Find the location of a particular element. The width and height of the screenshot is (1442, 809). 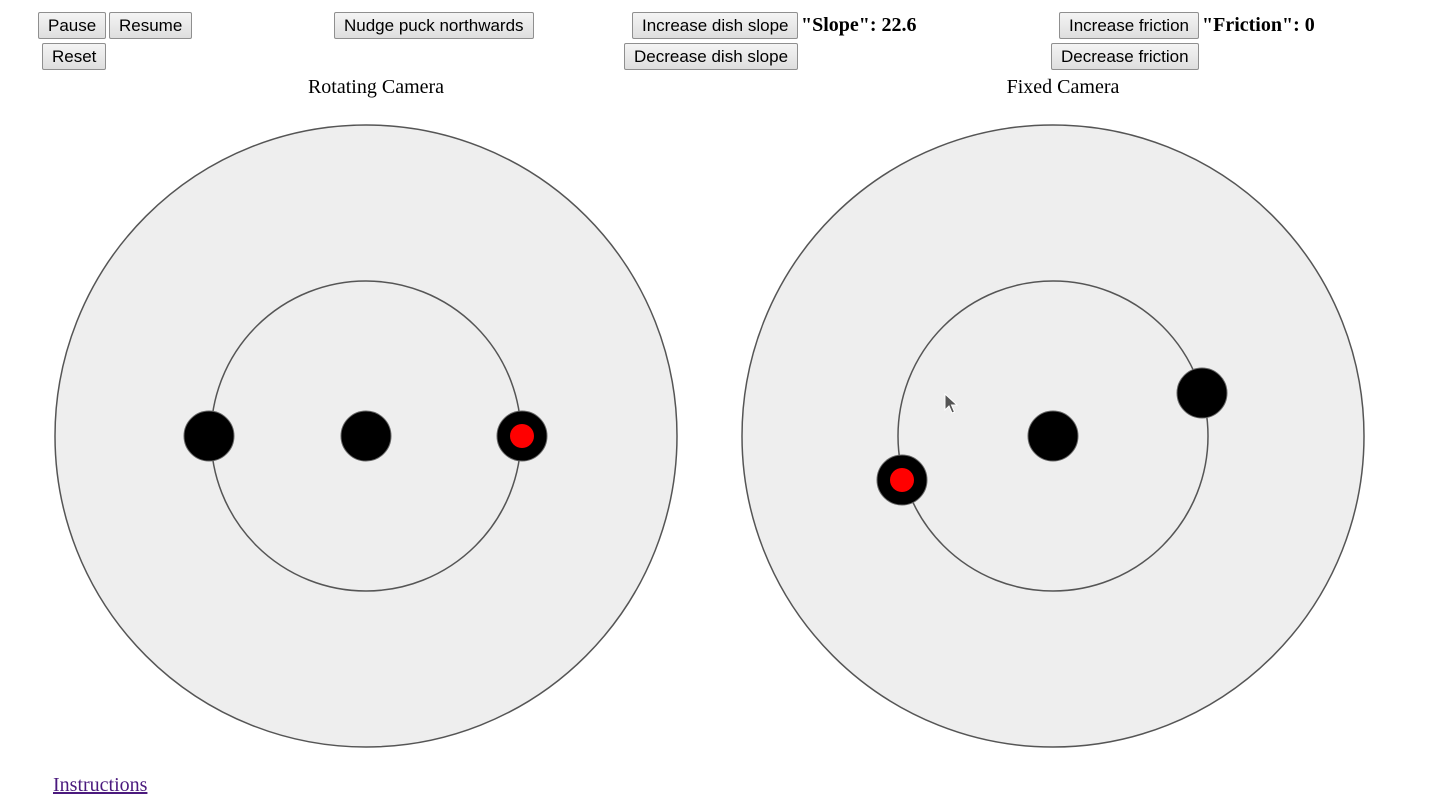

reset-button: Reset is located at coordinates (74, 56).